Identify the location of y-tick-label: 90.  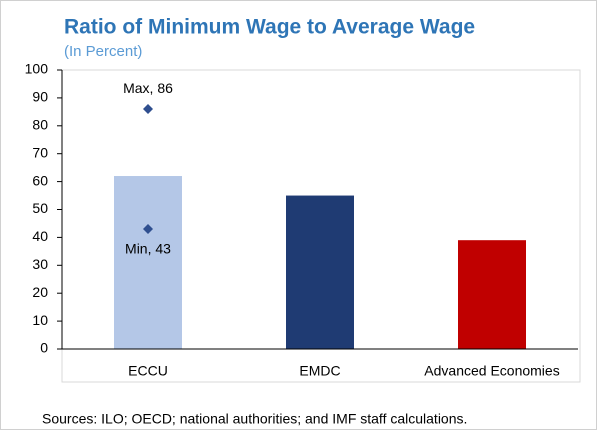
(40, 97).